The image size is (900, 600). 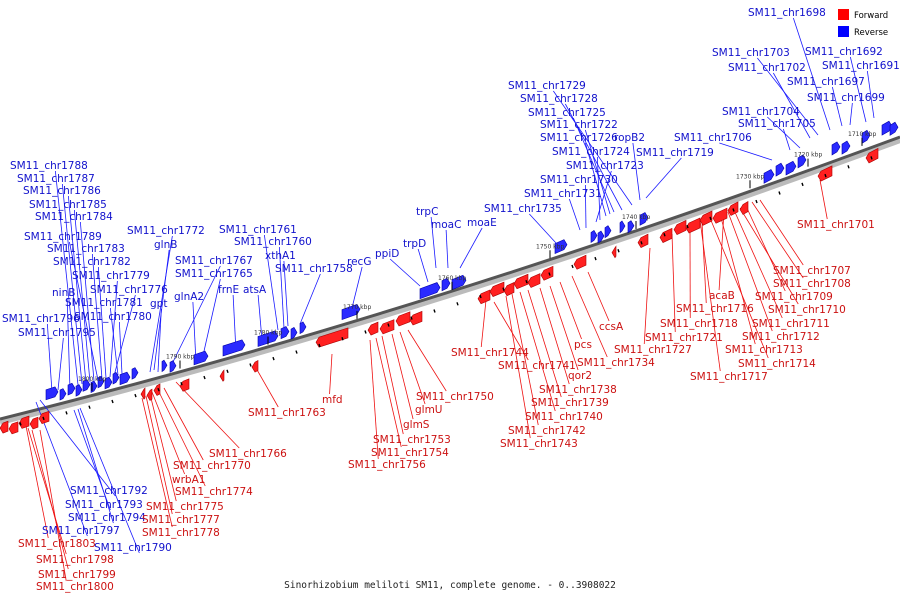 I want to click on gene-label-sm11-chr1754: SM11_chr1754, so click(x=410, y=453).